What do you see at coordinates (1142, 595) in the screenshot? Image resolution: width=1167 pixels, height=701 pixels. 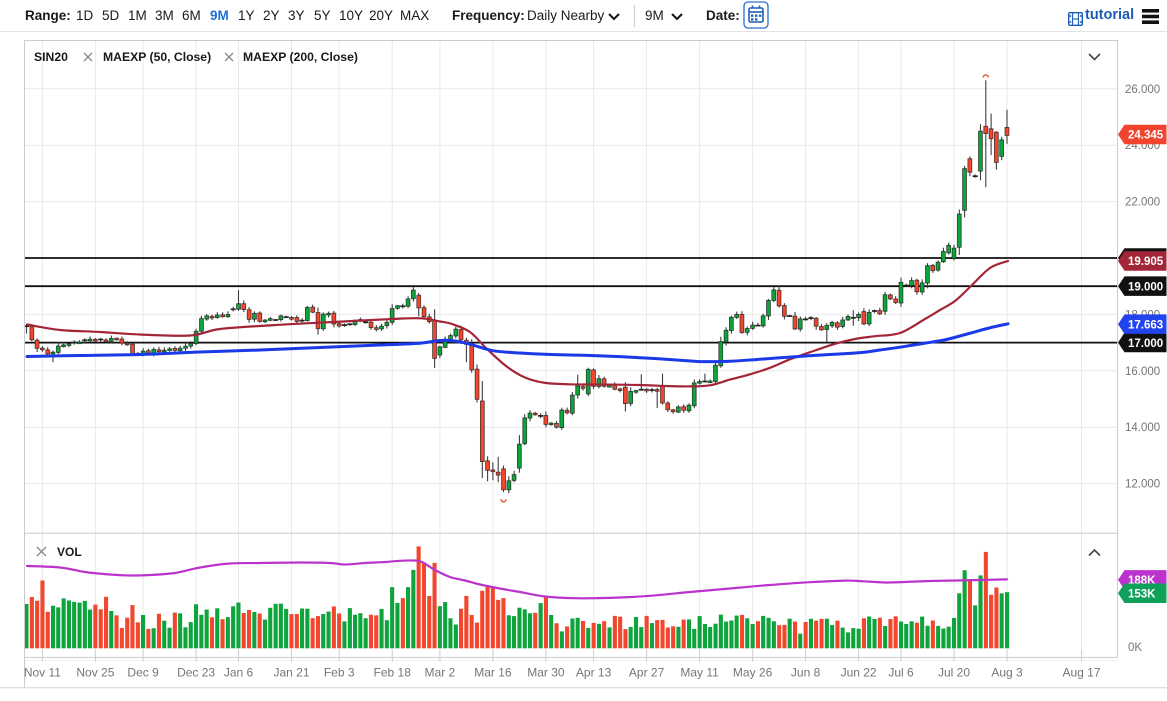 I see `svg-text: 153K` at bounding box center [1142, 595].